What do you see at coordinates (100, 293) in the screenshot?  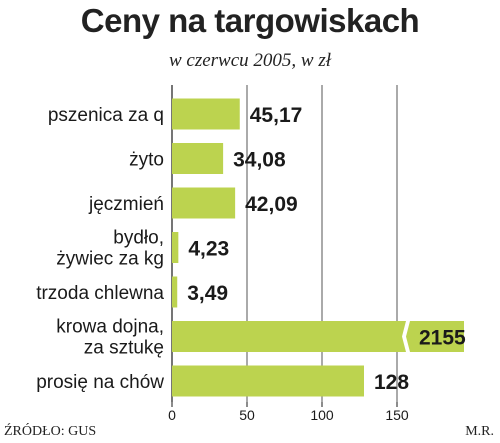 I see `category-label: trzoda chlewna` at bounding box center [100, 293].